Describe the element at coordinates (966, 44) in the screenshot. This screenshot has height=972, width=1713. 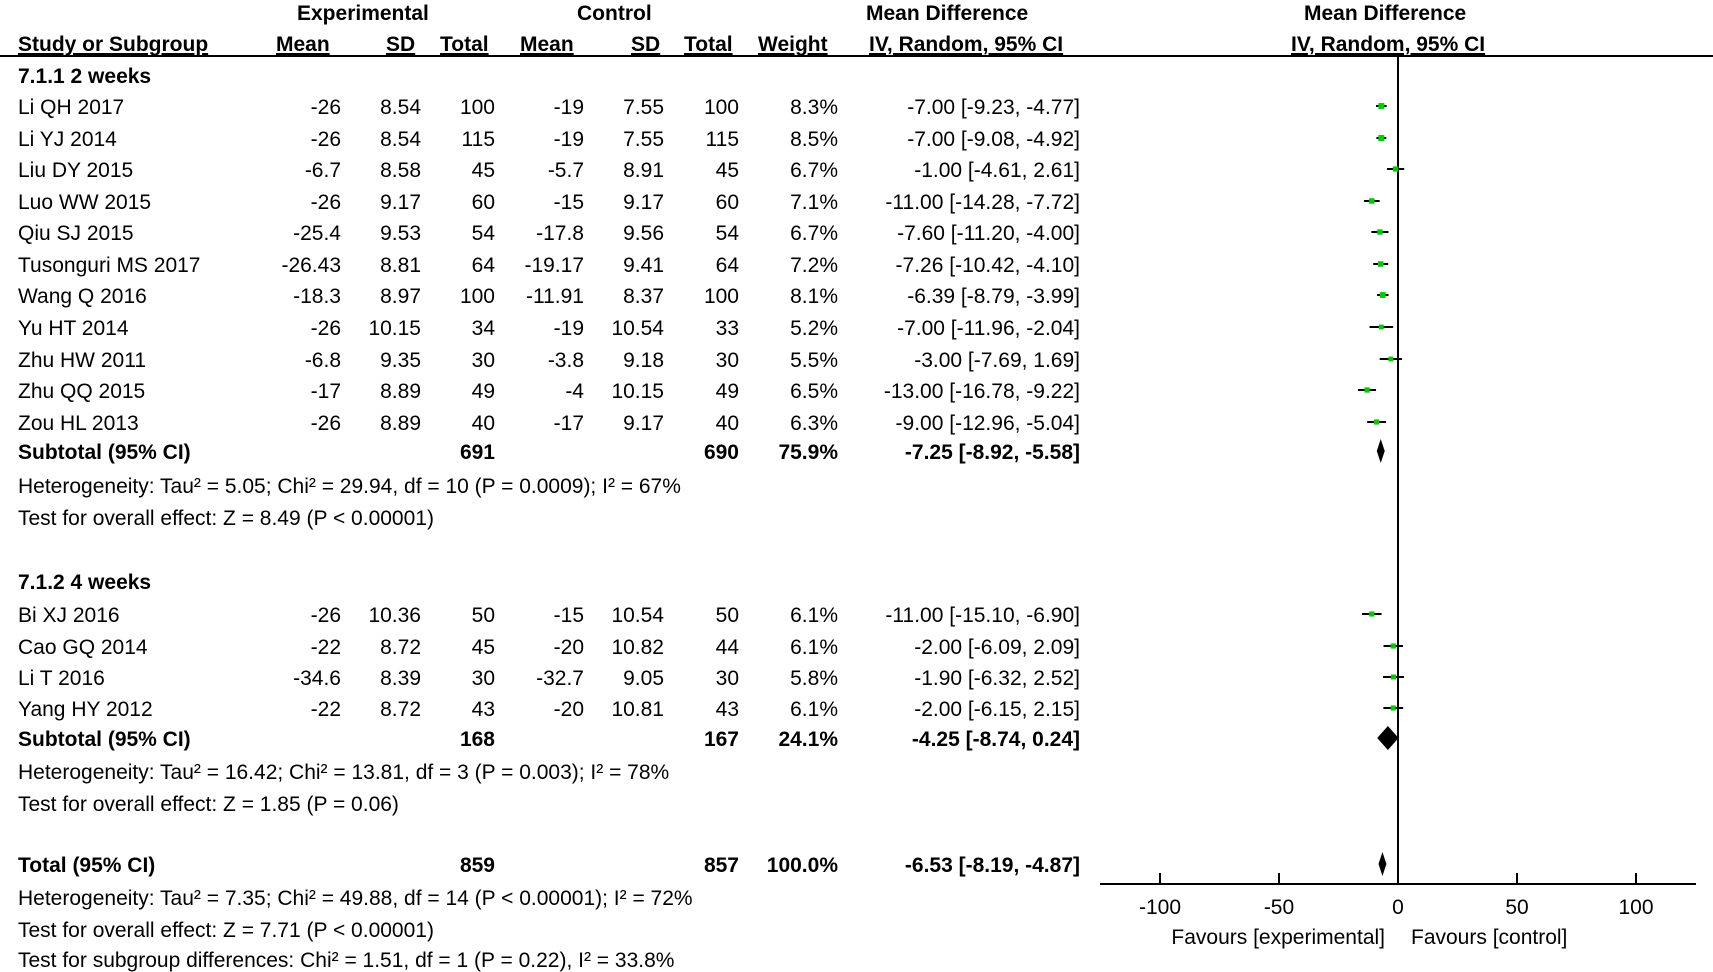
I see `col-header-md-method: IV, Random, 95% CI` at that location.